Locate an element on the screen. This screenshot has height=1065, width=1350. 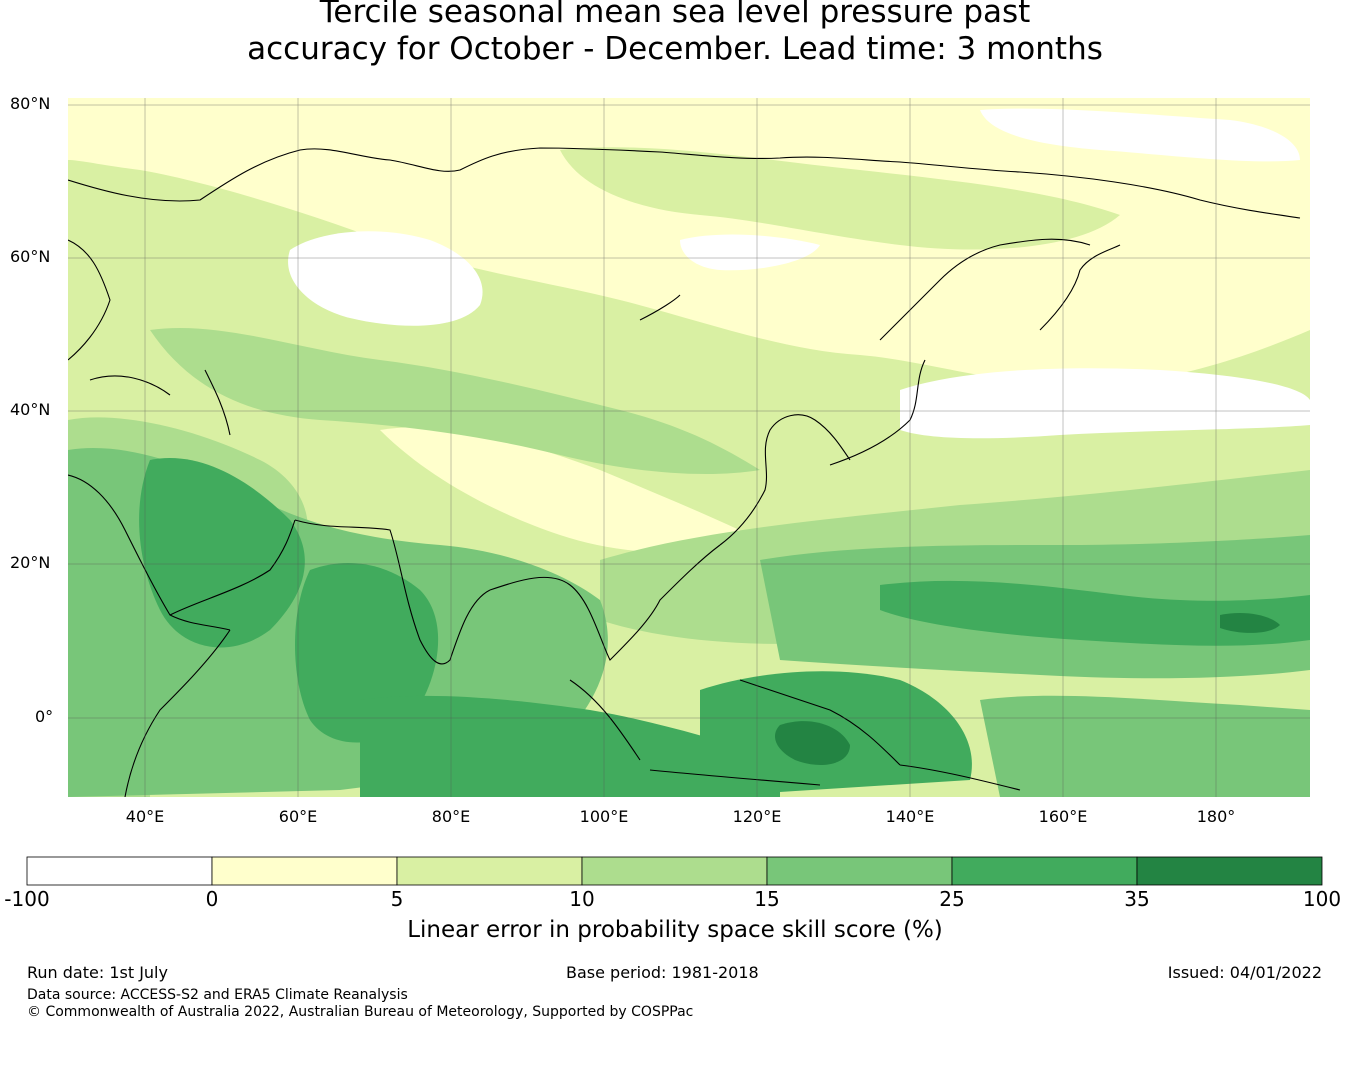
field-pale-china is located at coordinates (570, 490).